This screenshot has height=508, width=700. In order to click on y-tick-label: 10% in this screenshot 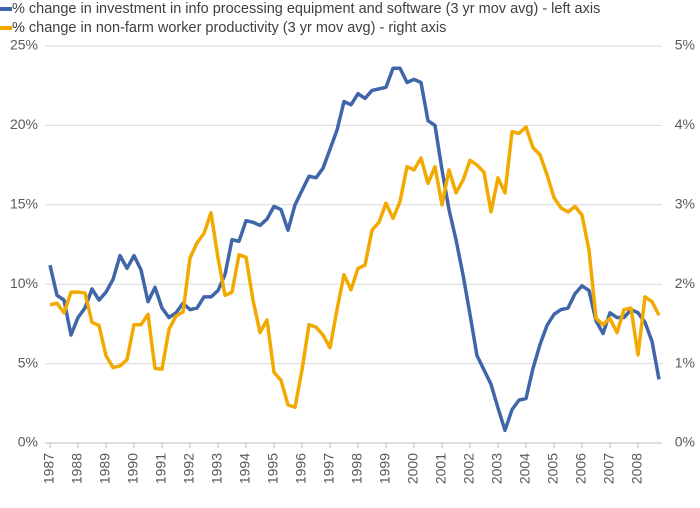, I will do `click(24, 283)`.